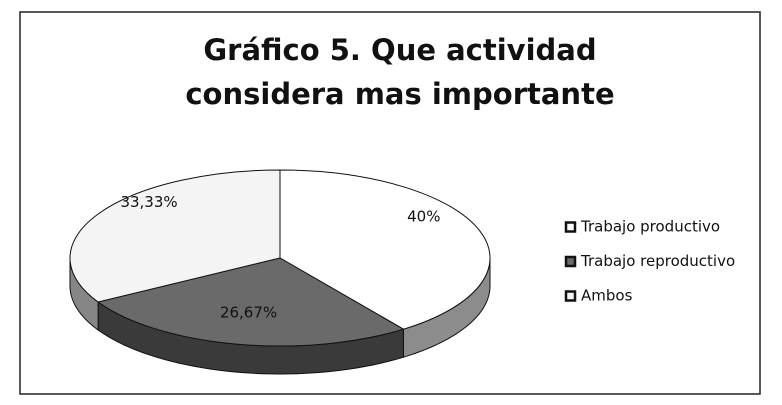 The image size is (782, 405). Describe the element at coordinates (148, 202) in the screenshot. I see `data-label: 33,33%` at that location.